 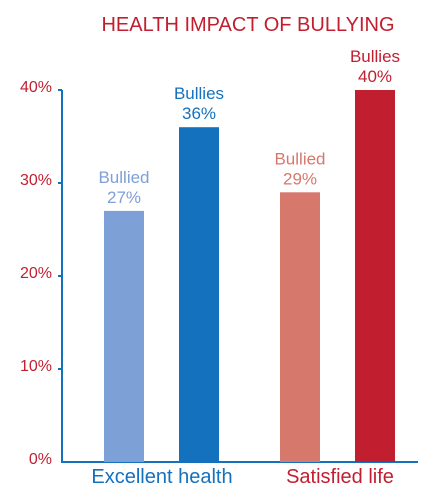 What do you see at coordinates (36, 273) in the screenshot?
I see `y-tick-label: 20%` at bounding box center [36, 273].